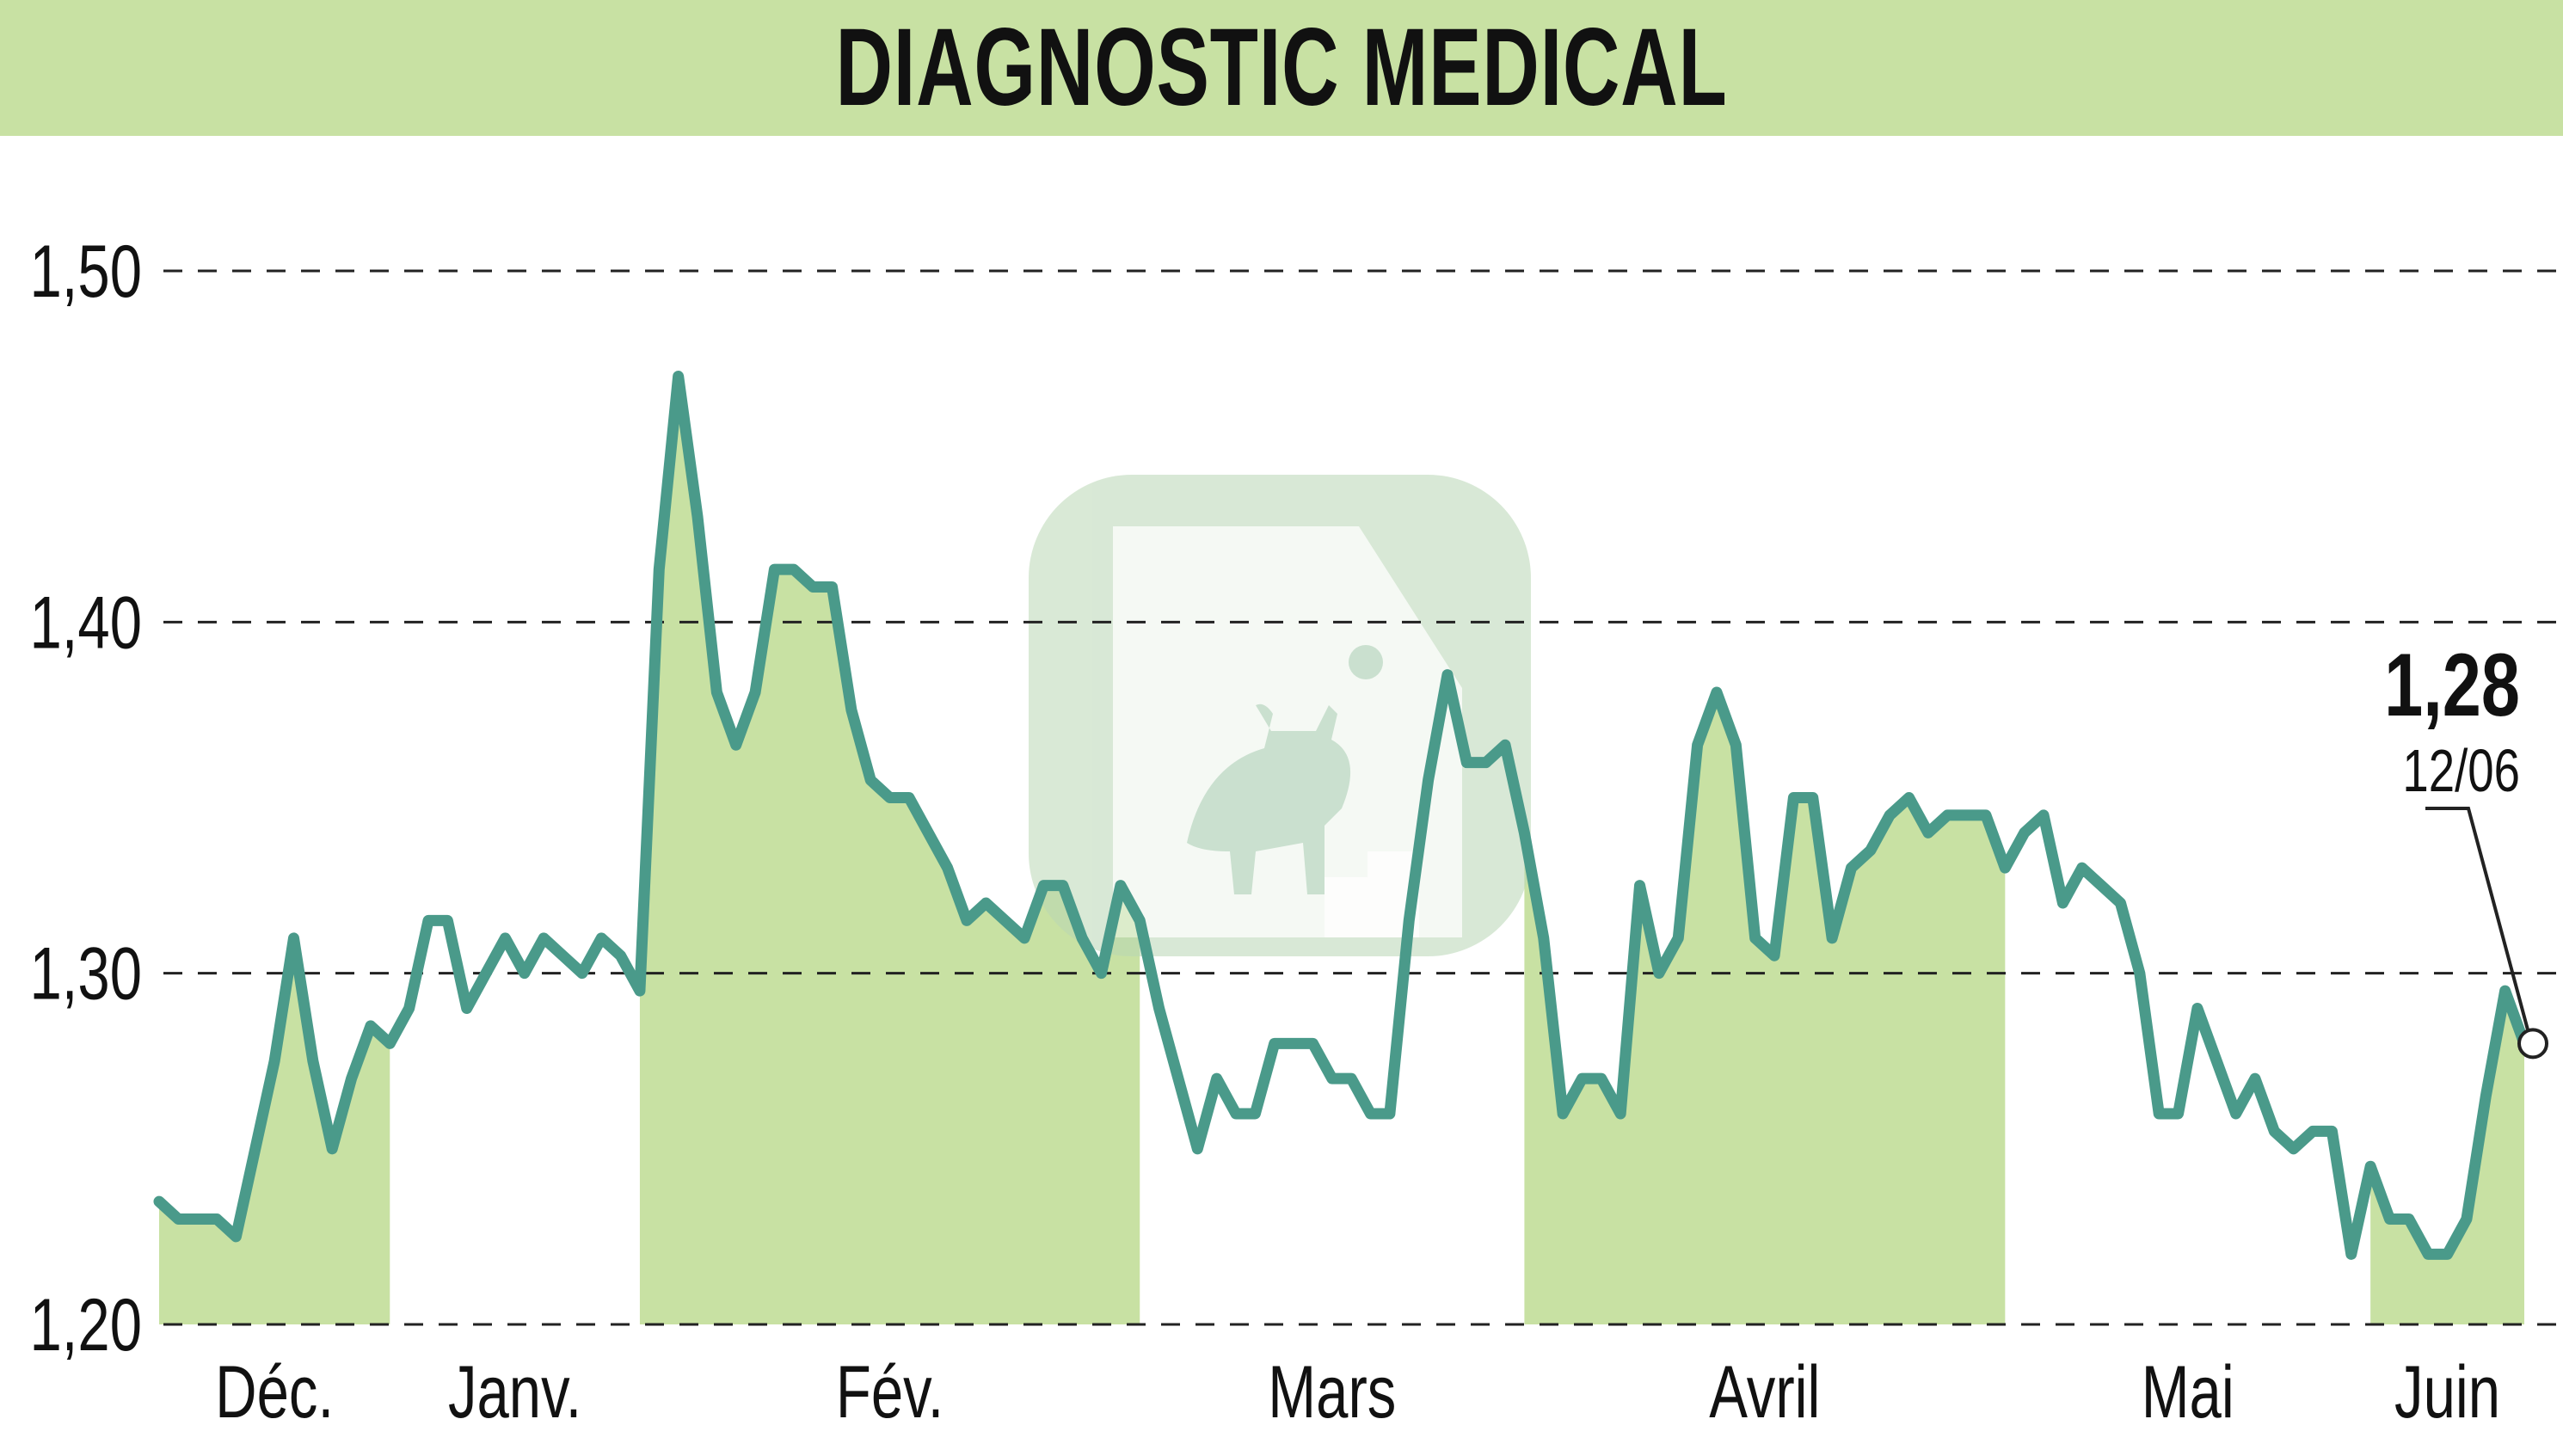 The width and height of the screenshot is (2563, 1456). Describe the element at coordinates (85, 798) in the screenshot. I see `y-axis-ticks: 1,20 1,30 1,40 1,50` at that location.